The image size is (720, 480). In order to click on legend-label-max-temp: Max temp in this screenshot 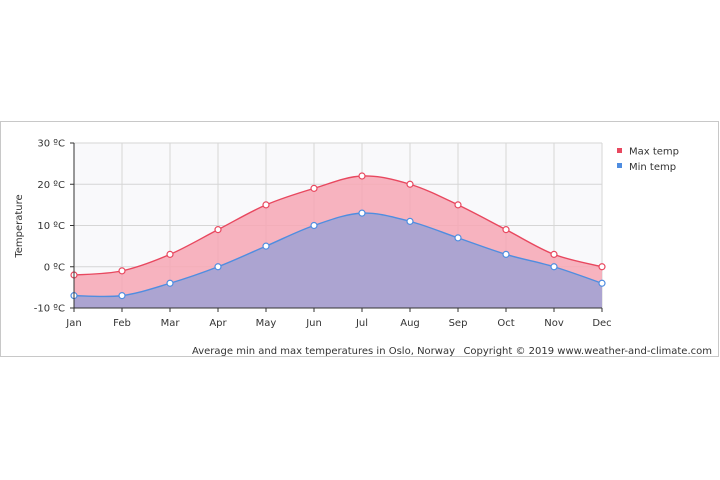, I will do `click(654, 152)`.